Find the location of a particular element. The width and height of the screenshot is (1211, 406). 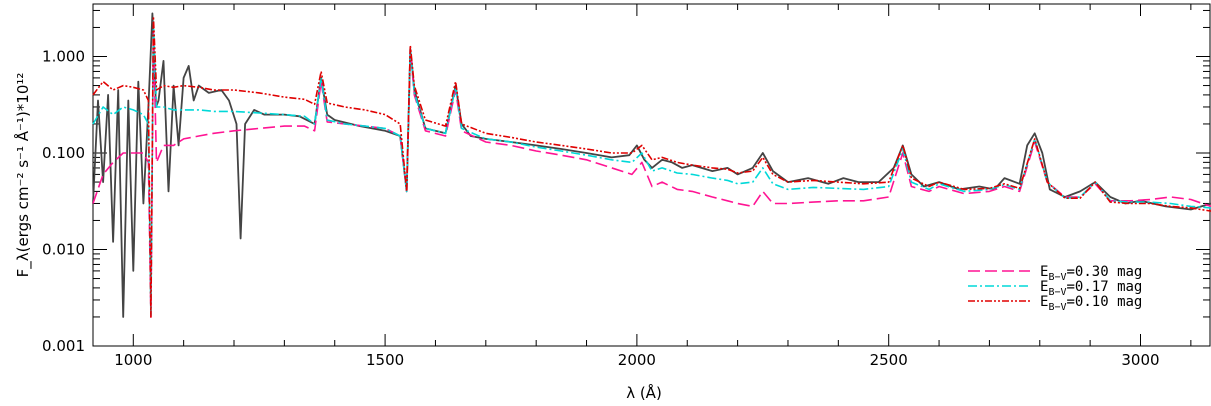

x-axis-label: λ (Å) is located at coordinates (644, 392).